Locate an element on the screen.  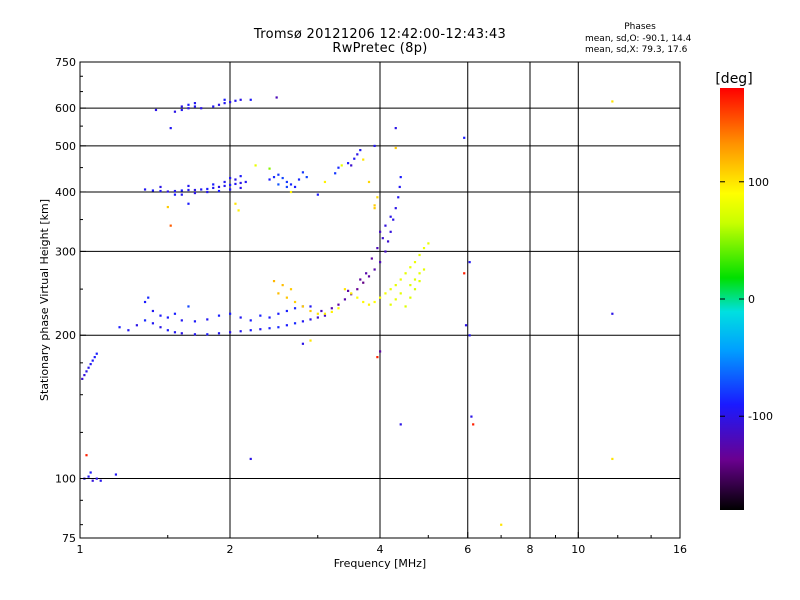
colorbar-tick-label: 100 is located at coordinates (758, 182).